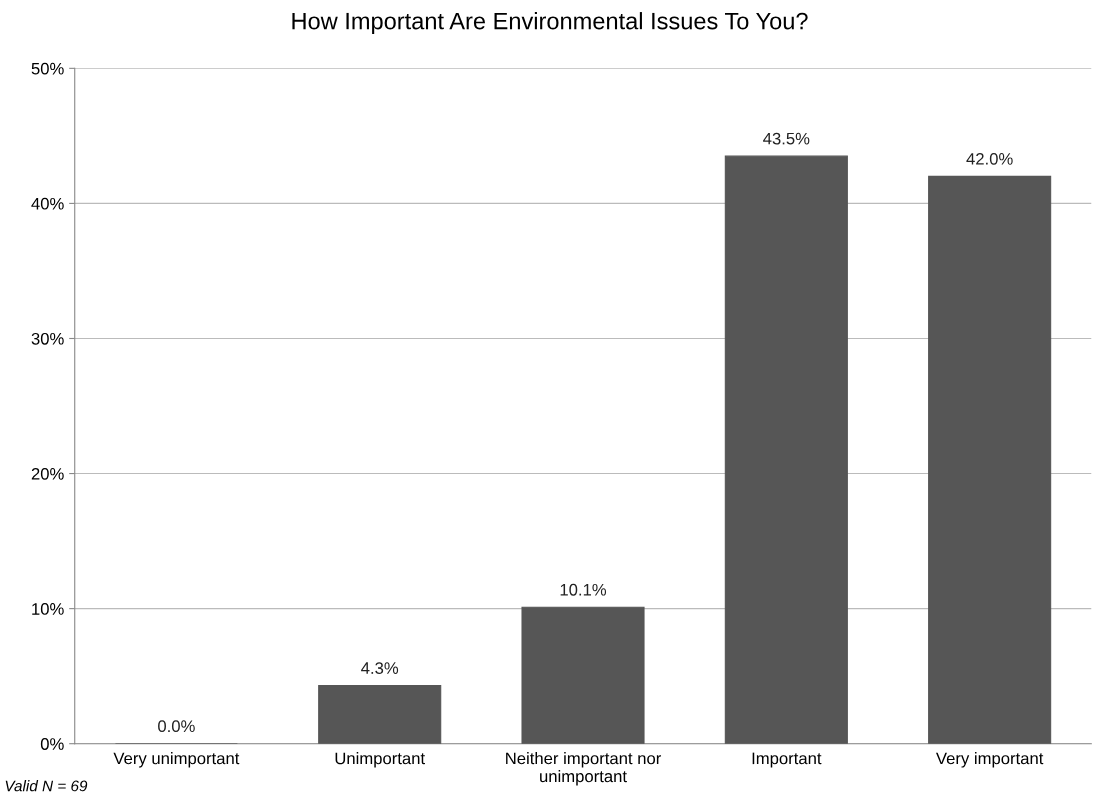 This screenshot has height=804, width=1099. I want to click on y-tick-label: 10%, so click(48, 609).